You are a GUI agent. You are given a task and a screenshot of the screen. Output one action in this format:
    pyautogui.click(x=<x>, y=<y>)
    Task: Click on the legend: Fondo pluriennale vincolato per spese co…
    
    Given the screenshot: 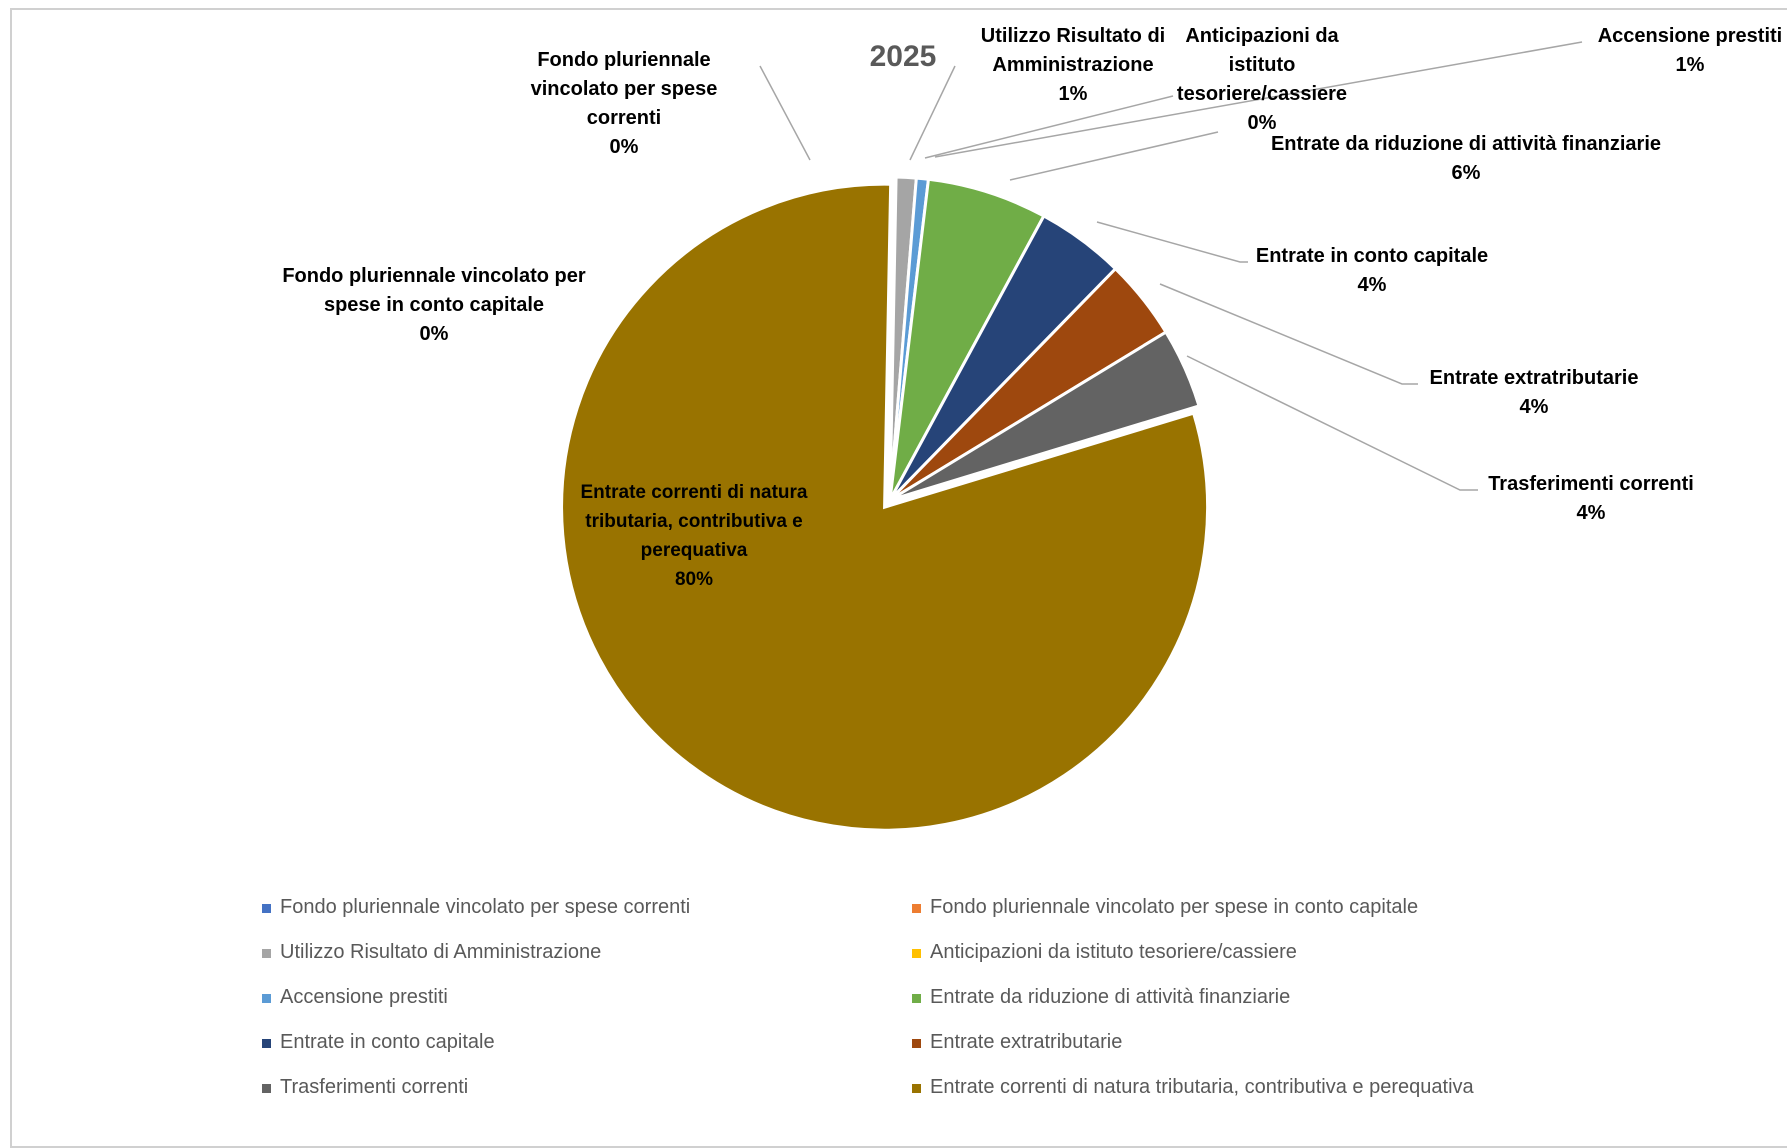 What is the action you would take?
    pyautogui.click(x=868, y=997)
    